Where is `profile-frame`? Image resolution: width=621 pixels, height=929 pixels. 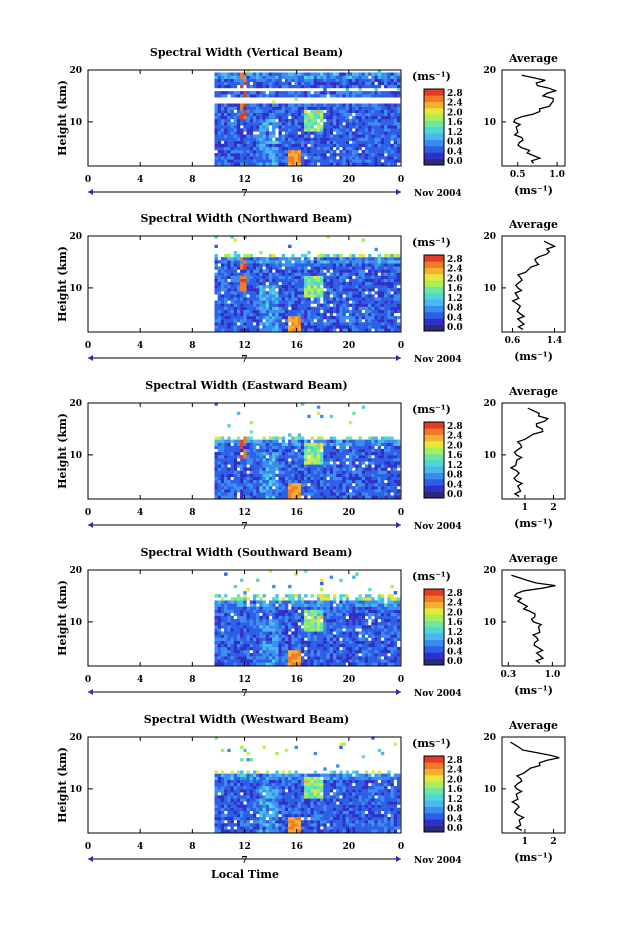
profile-frame is located at coordinates (533, 451).